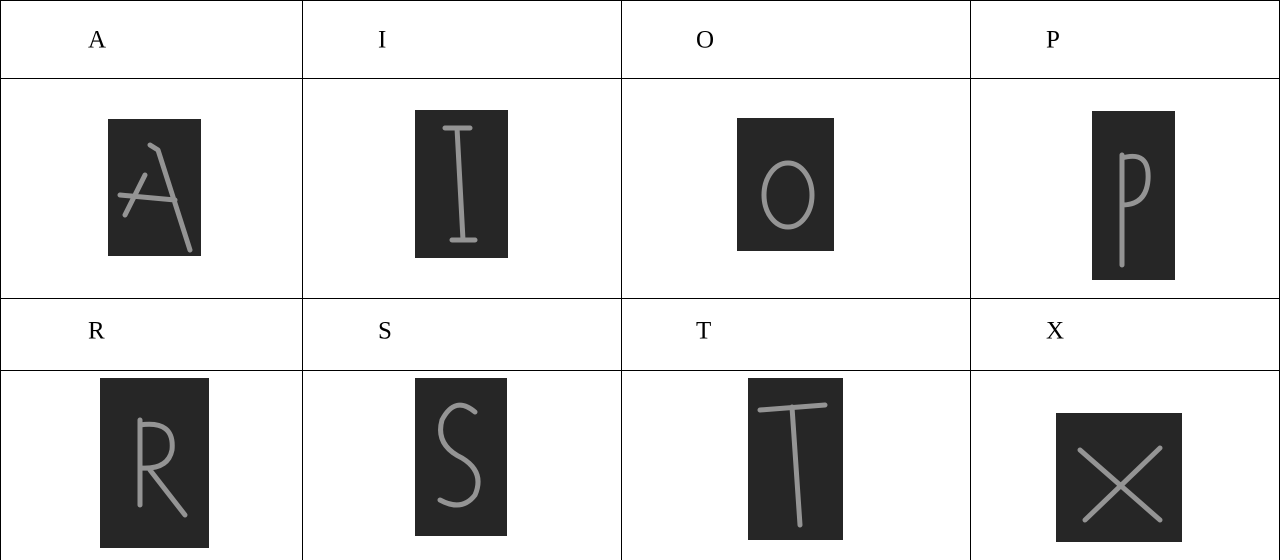  What do you see at coordinates (96, 331) in the screenshot?
I see `letter-label: R` at bounding box center [96, 331].